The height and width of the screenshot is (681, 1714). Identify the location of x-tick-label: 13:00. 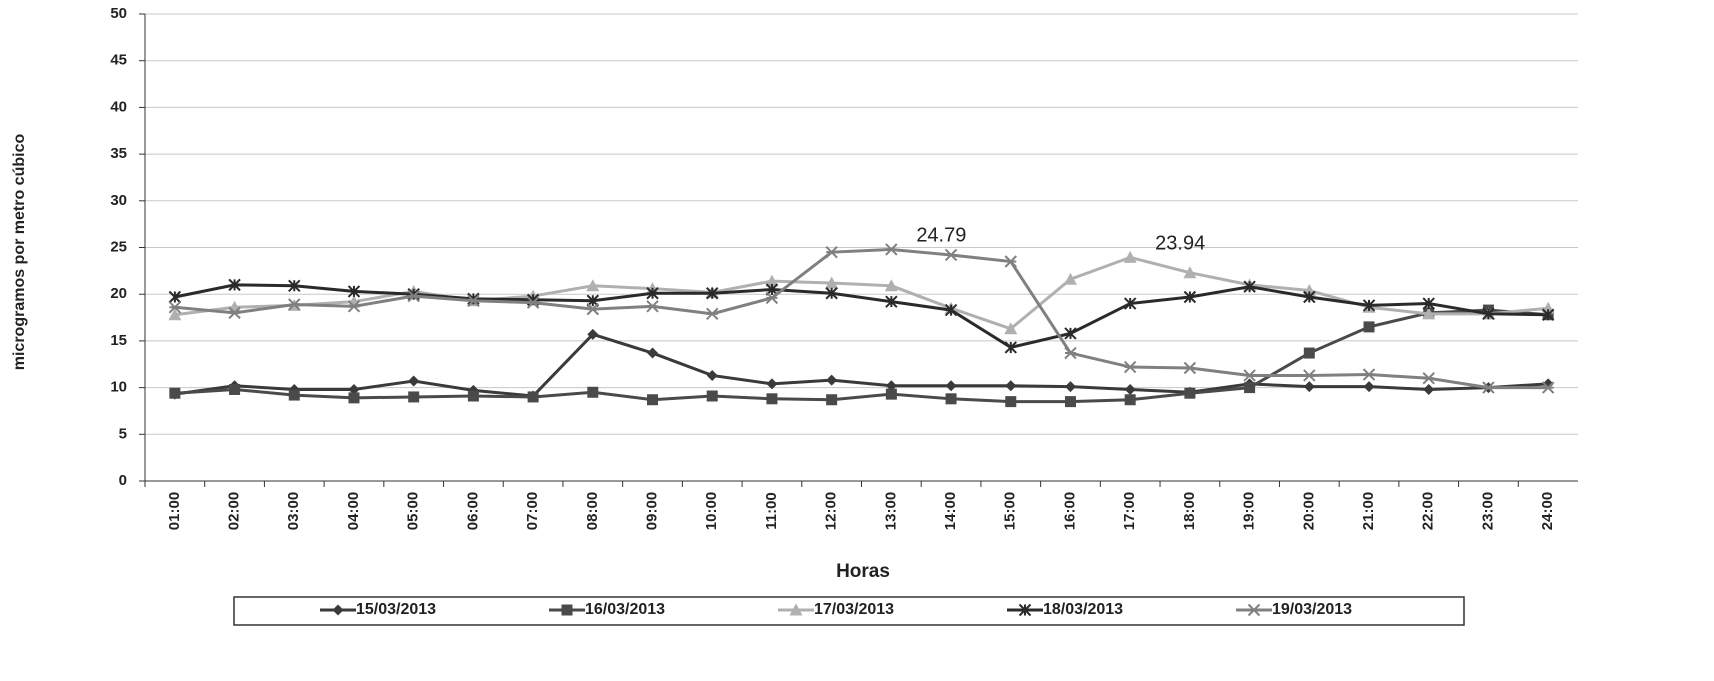
(890, 511).